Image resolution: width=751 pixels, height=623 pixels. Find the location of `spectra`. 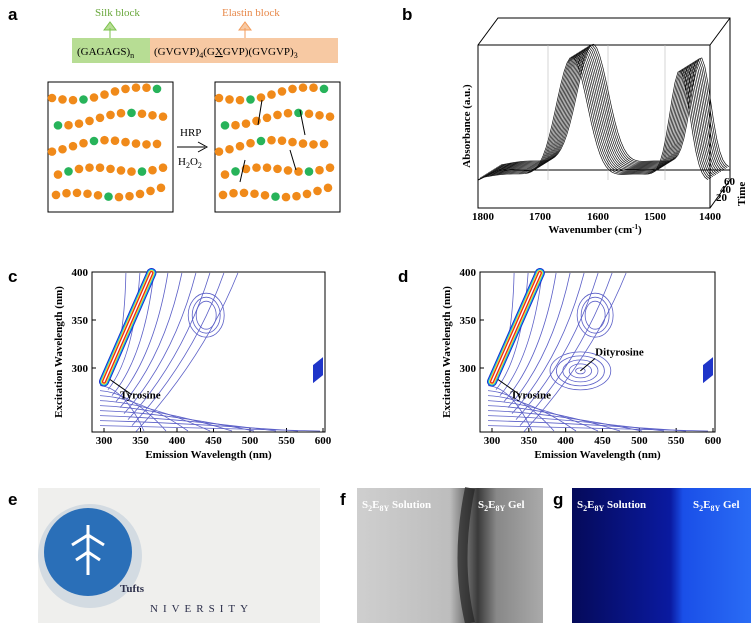

spectra is located at coordinates (604, 111).